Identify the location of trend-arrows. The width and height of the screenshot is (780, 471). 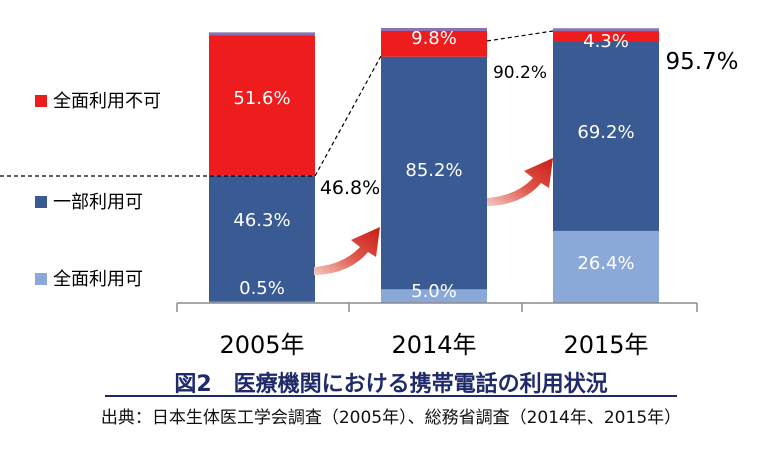
(433, 216).